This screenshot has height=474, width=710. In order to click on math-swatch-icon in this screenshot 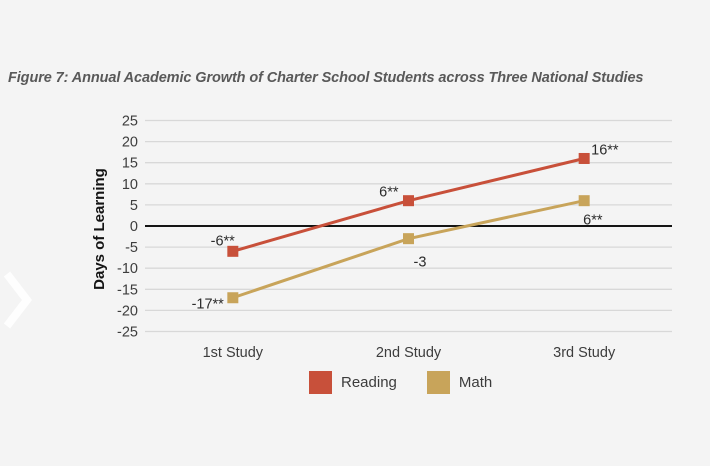, I will do `click(438, 382)`.